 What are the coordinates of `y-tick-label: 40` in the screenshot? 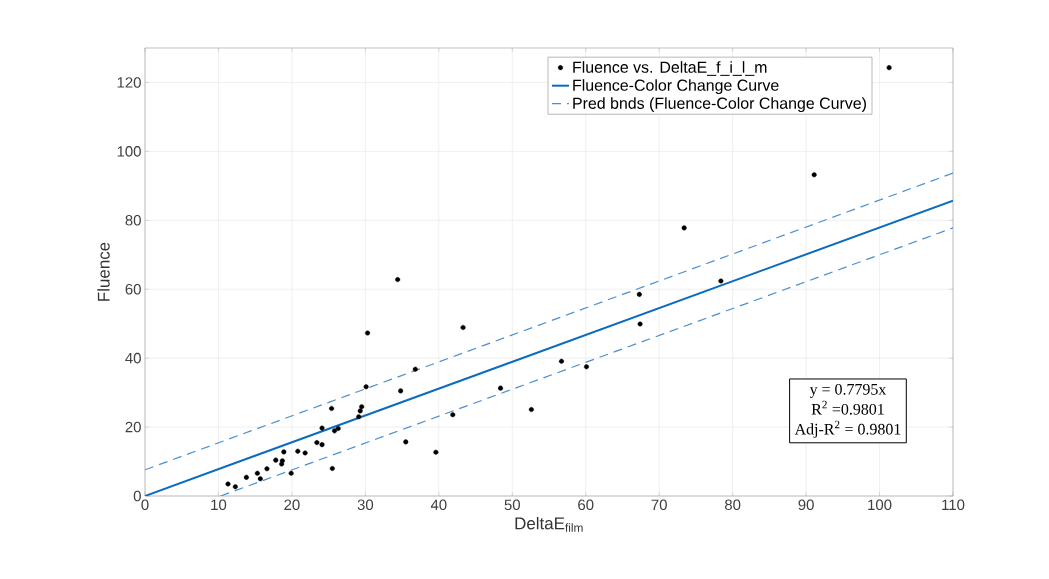 It's located at (133, 358).